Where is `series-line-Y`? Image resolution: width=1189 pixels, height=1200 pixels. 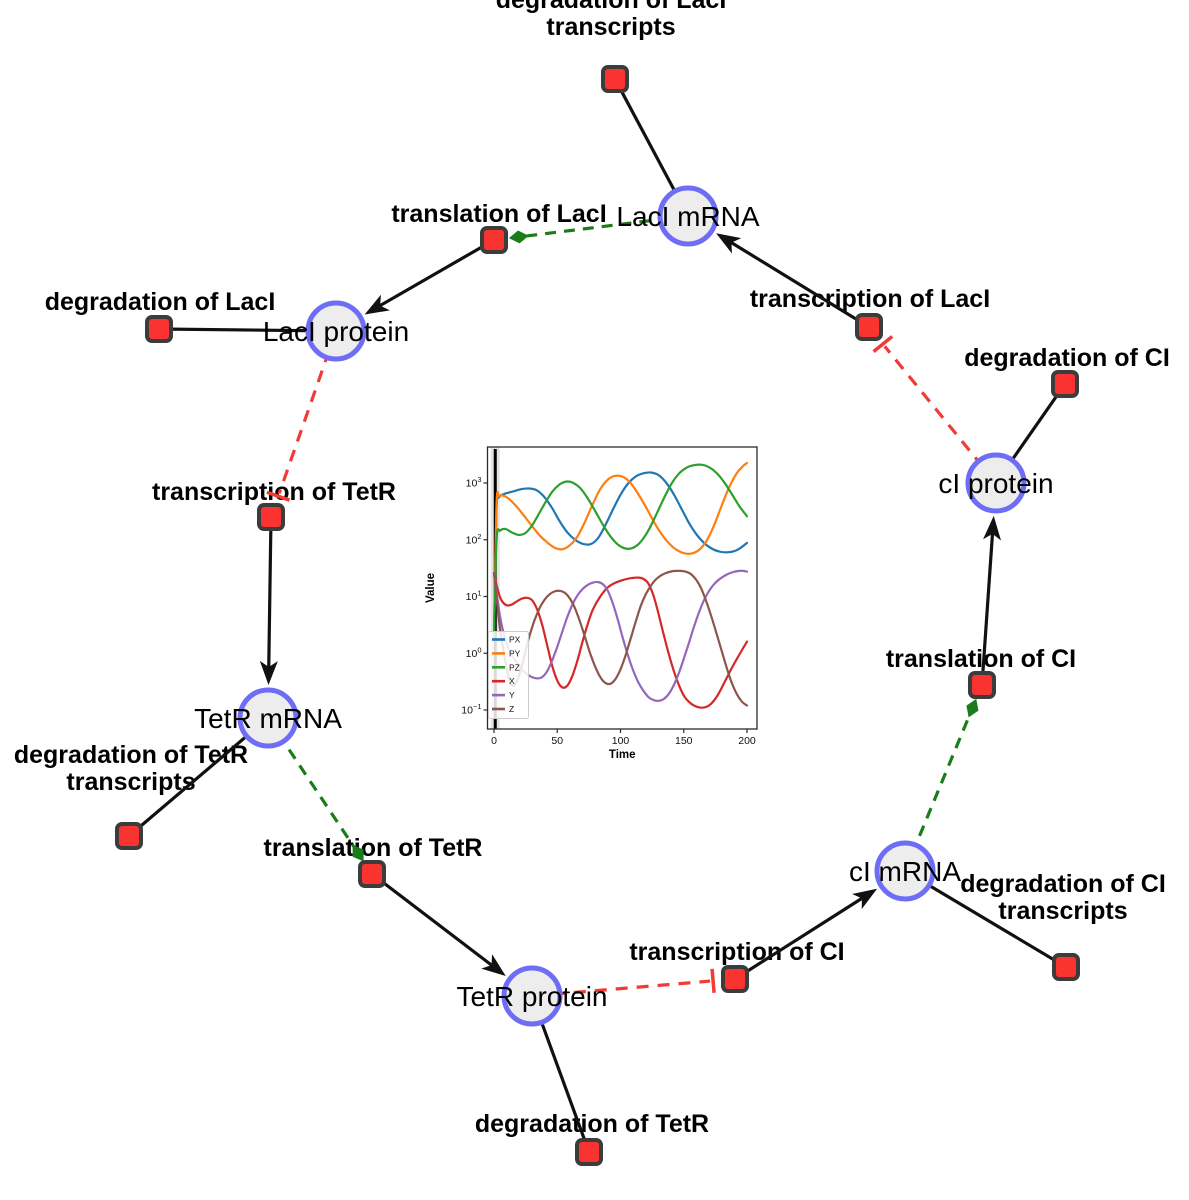 series-line-Y is located at coordinates (620, 635).